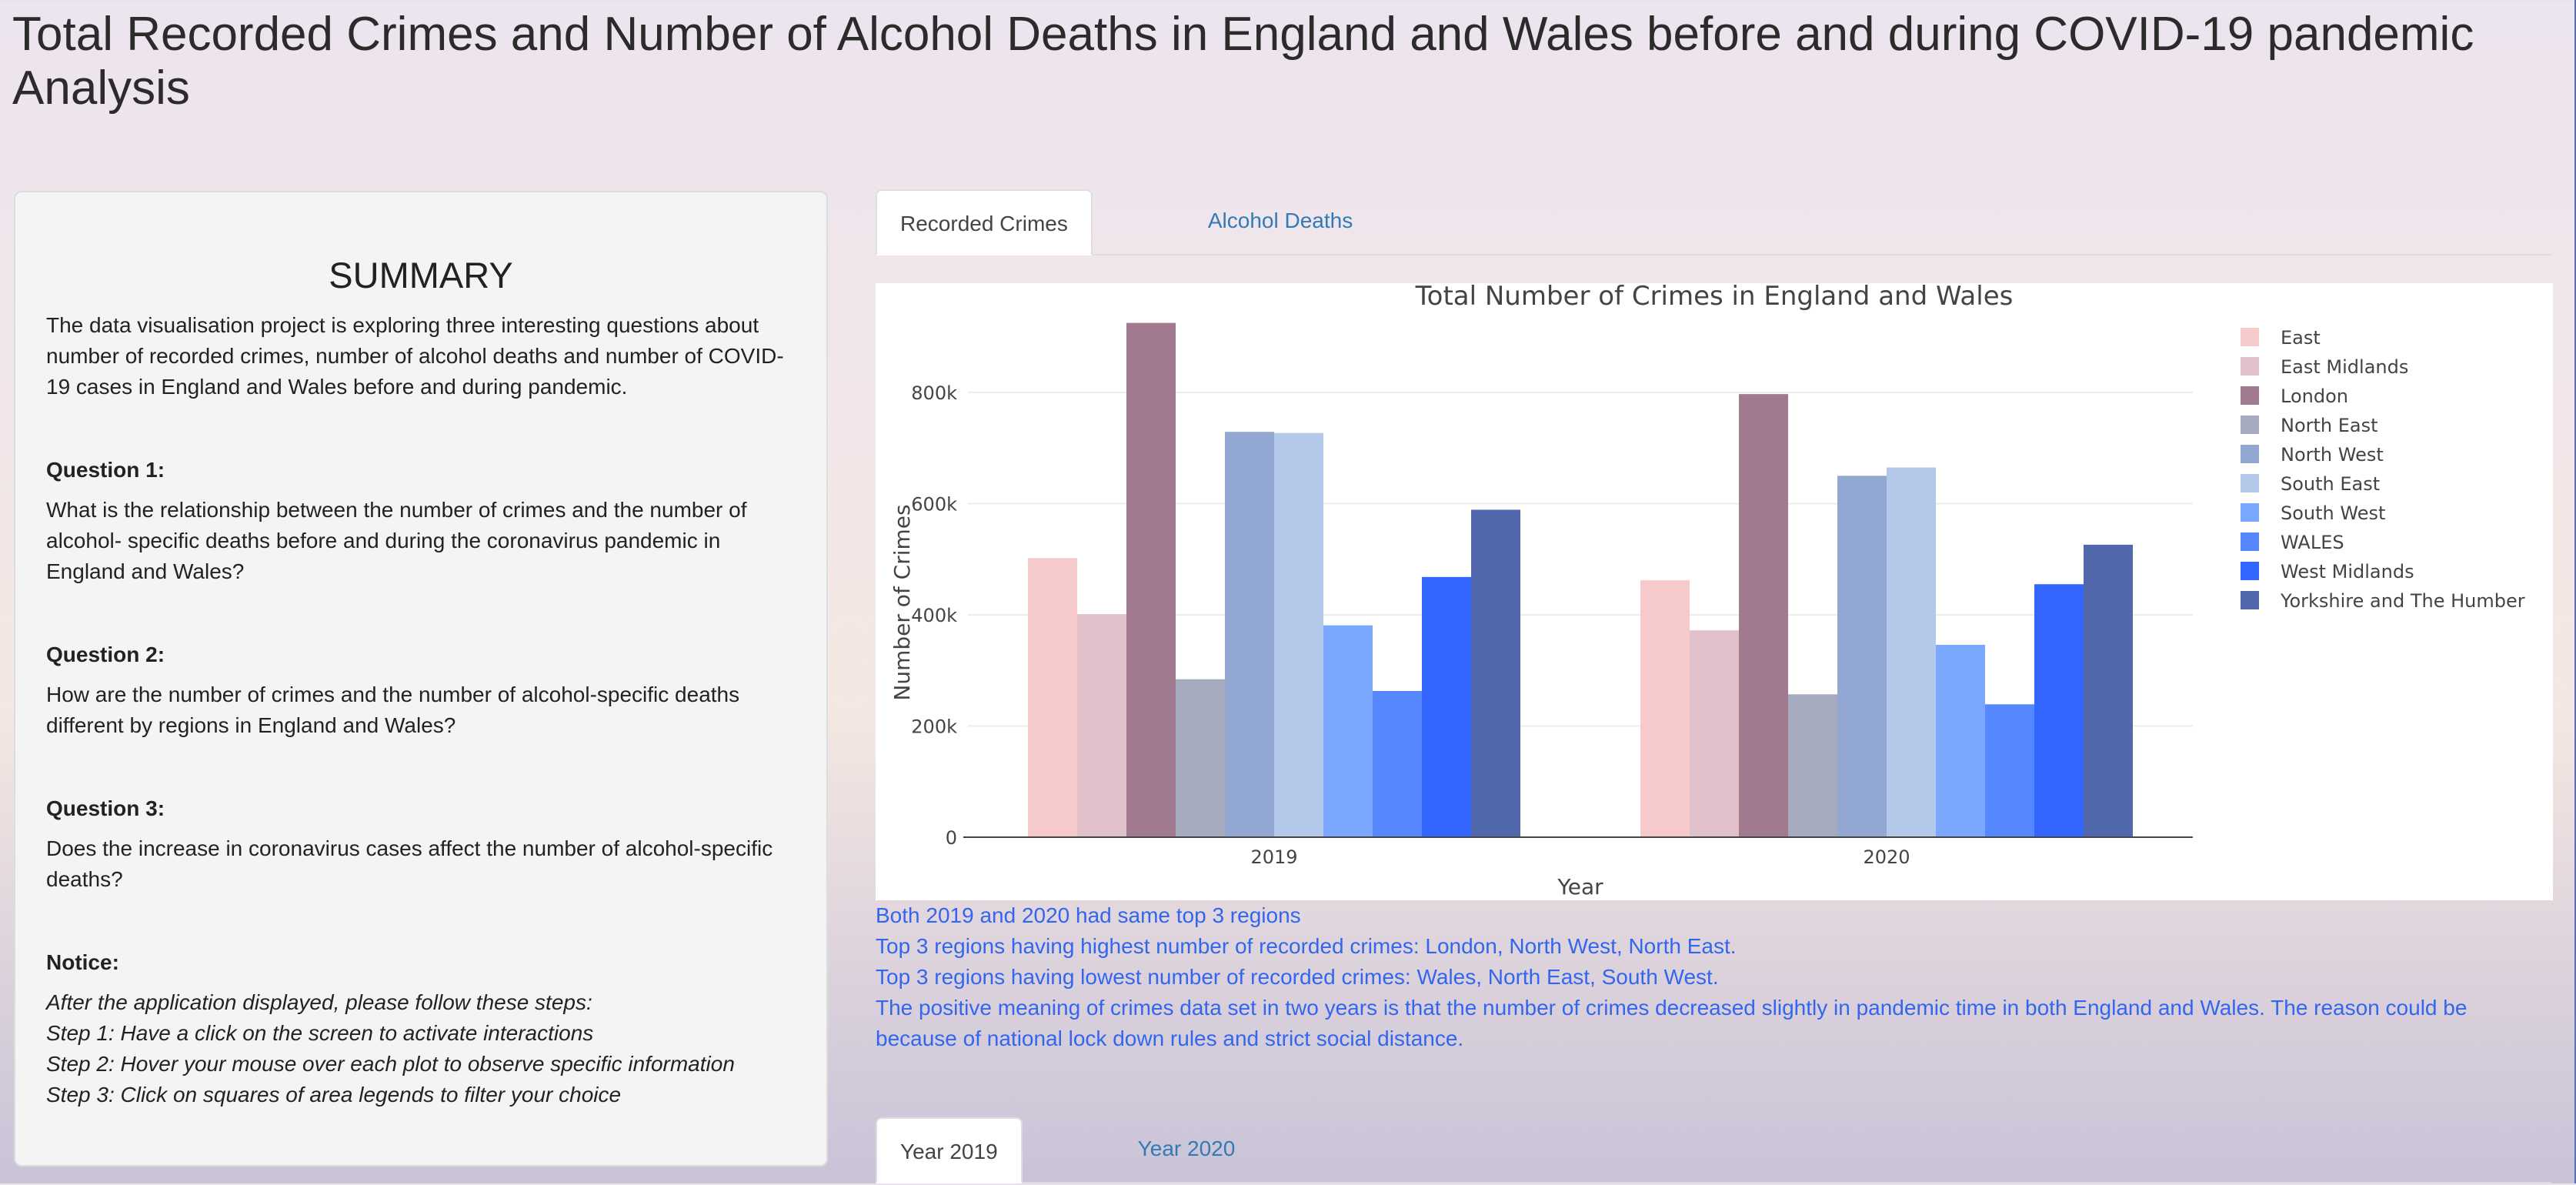 The height and width of the screenshot is (1185, 2576). I want to click on tab-year-2019: Year 2019, so click(950, 1150).